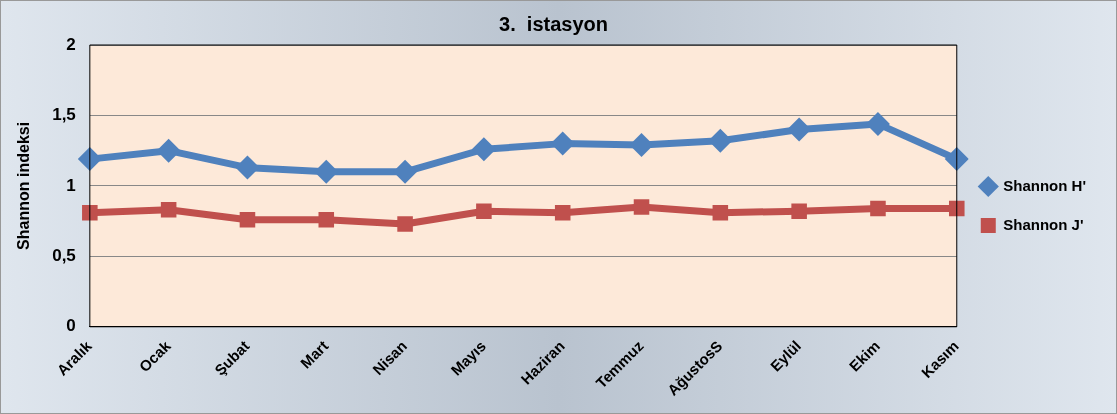  I want to click on y-tick-label: 1, so click(71, 185).